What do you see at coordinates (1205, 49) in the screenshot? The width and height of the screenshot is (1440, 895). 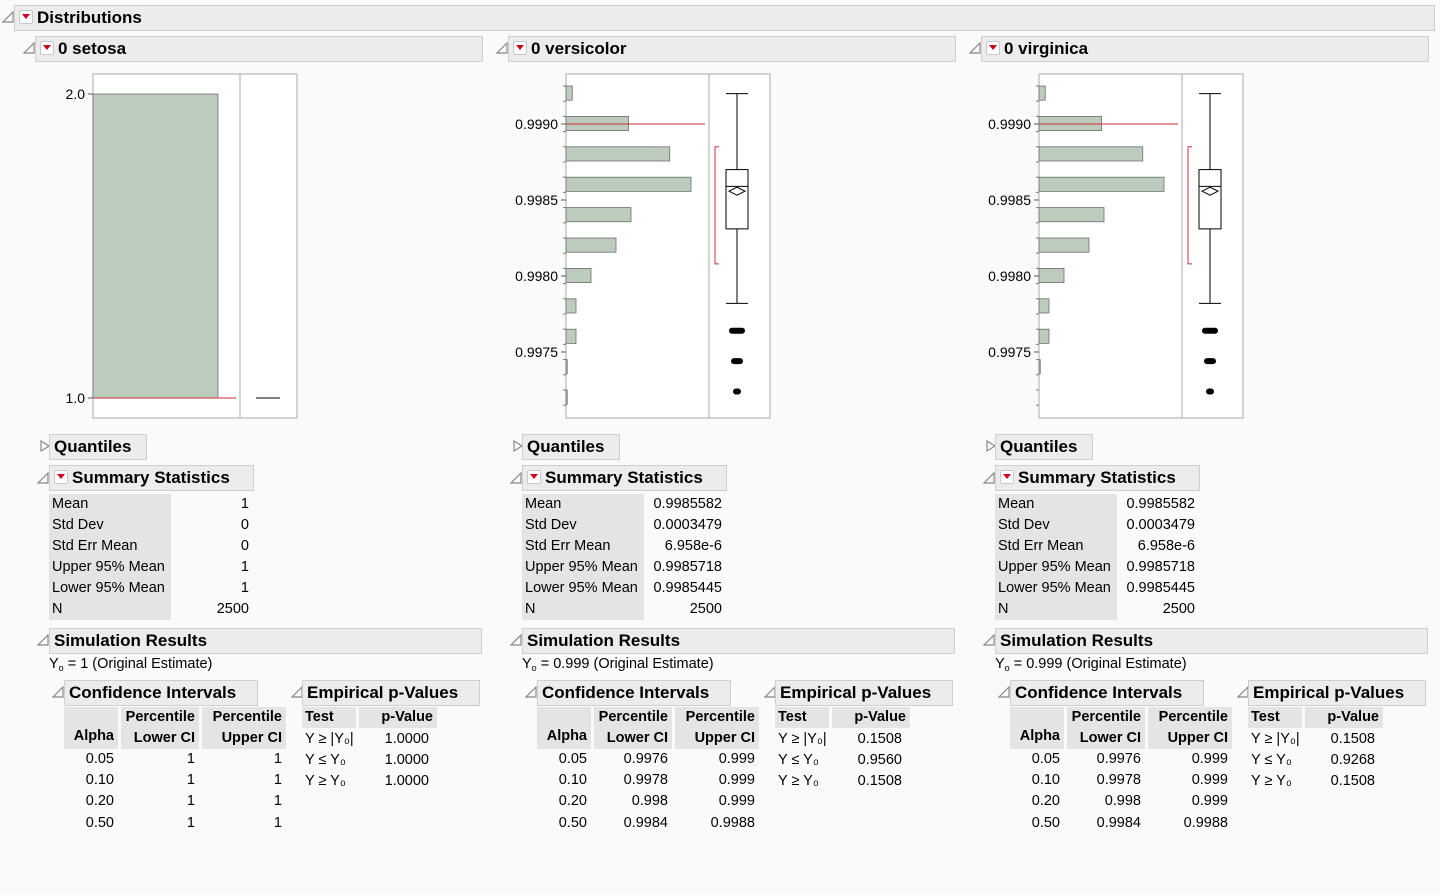 I see `panel-title-header: 0 virginica` at bounding box center [1205, 49].